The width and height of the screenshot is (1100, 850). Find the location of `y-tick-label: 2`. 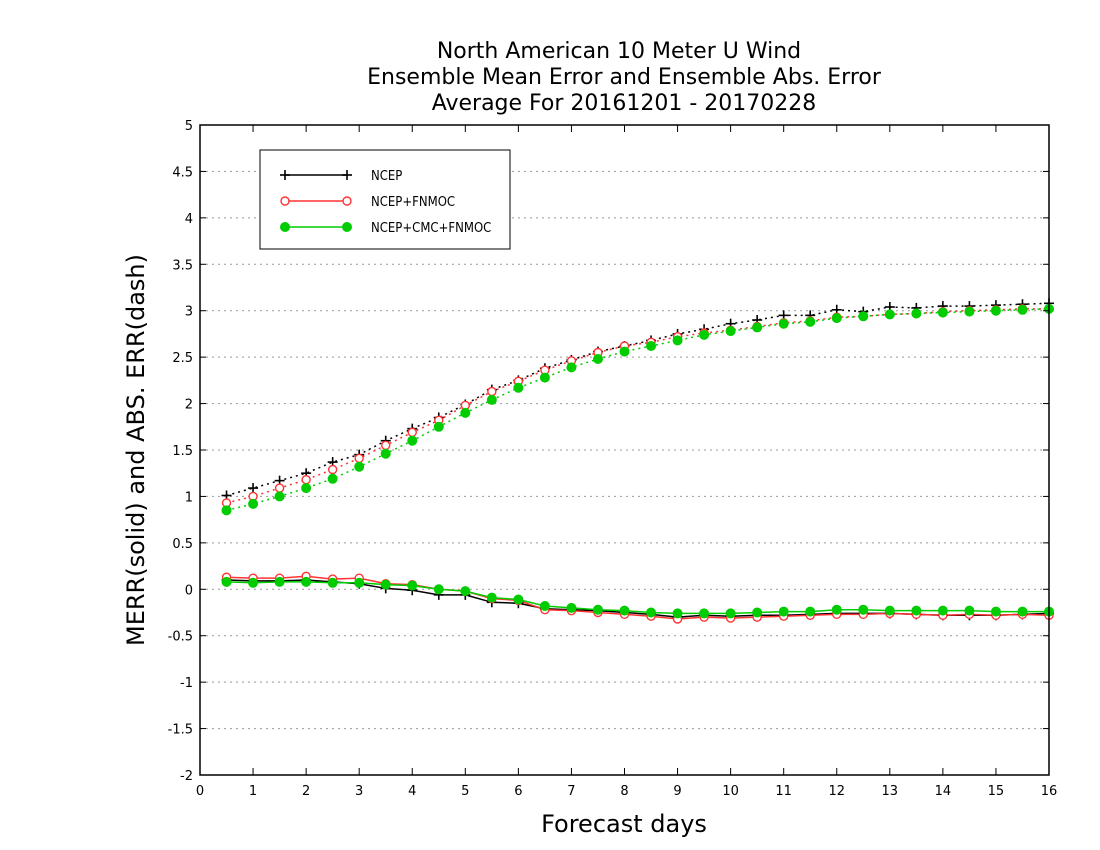

y-tick-label: 2 is located at coordinates (189, 405).